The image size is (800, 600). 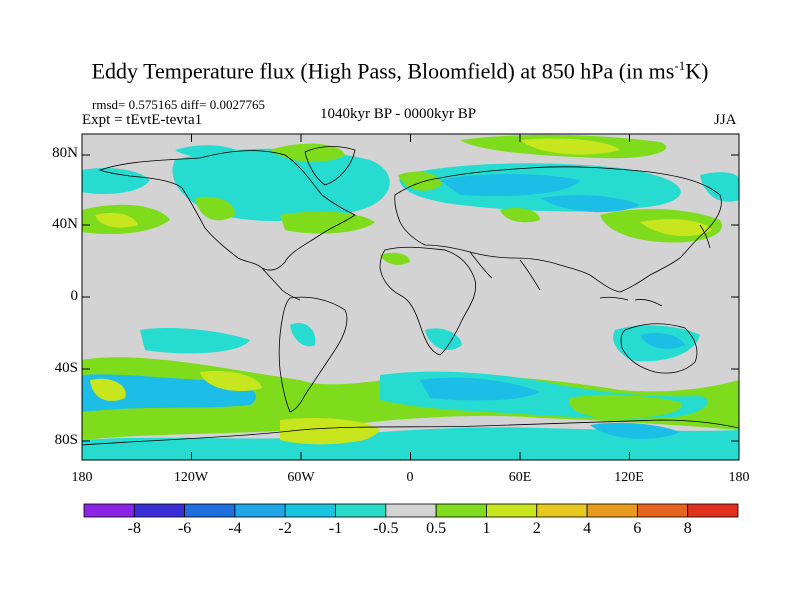 I want to click on antarctica-coast, so click(x=410, y=432).